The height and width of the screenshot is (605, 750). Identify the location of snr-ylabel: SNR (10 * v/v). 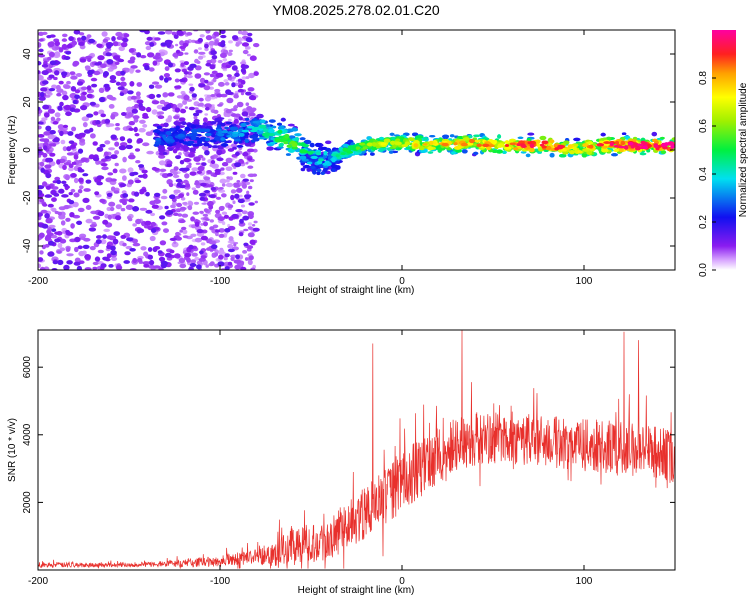
(12, 450).